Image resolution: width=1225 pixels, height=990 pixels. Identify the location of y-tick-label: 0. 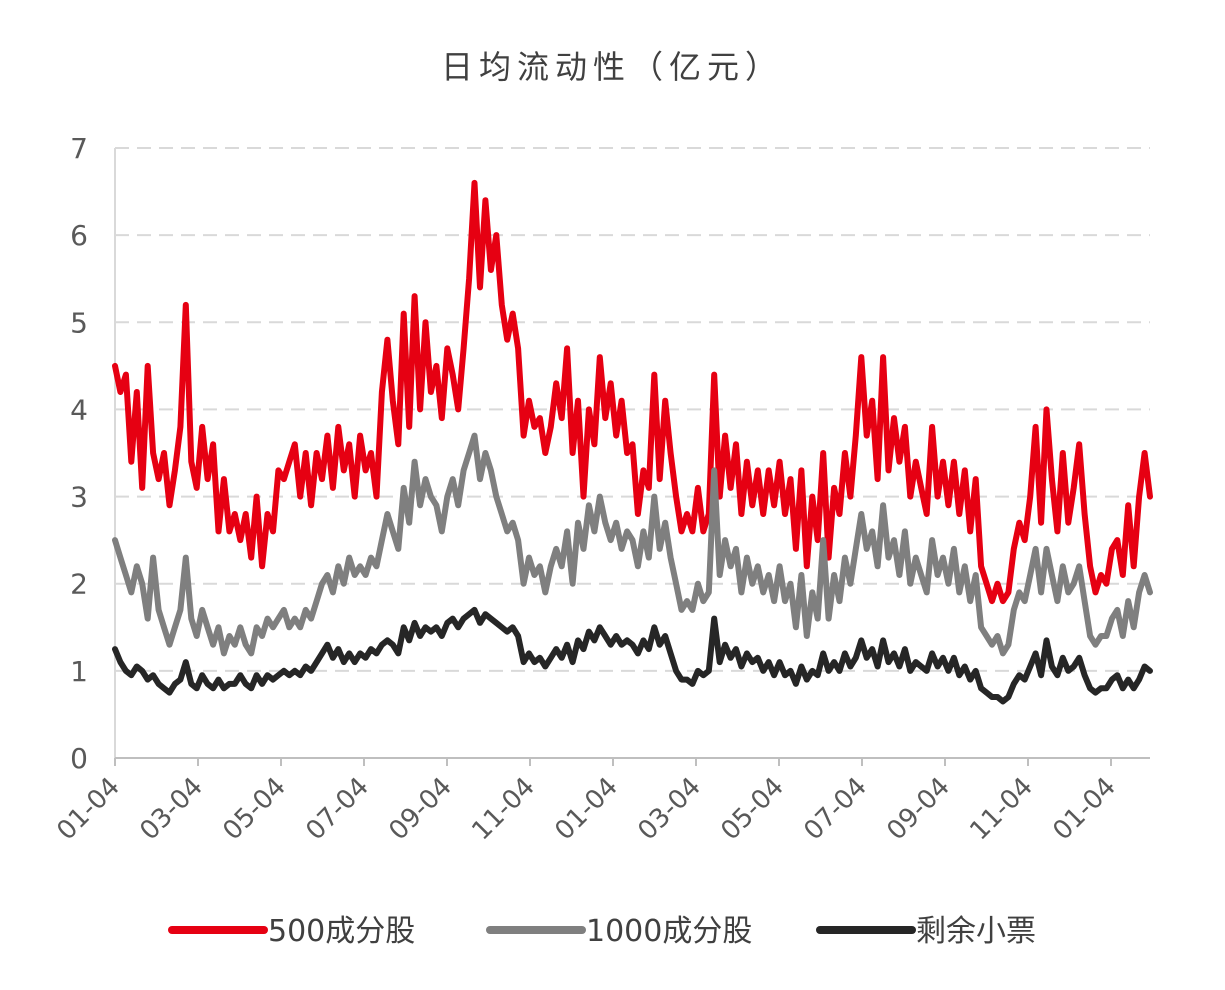
(79, 758).